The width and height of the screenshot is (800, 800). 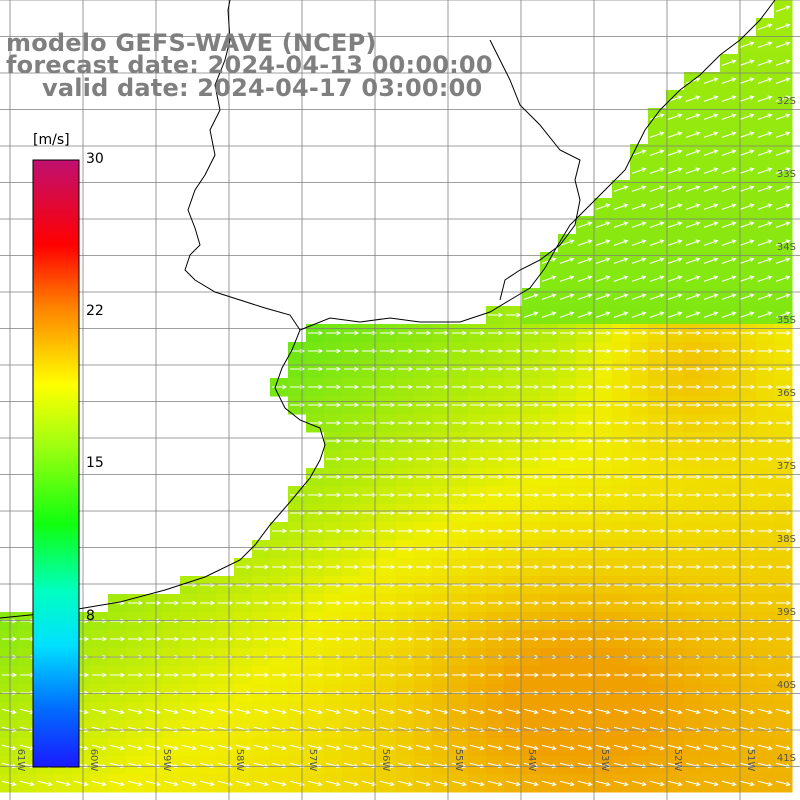 I want to click on lon-label: 53W, so click(x=604, y=760).